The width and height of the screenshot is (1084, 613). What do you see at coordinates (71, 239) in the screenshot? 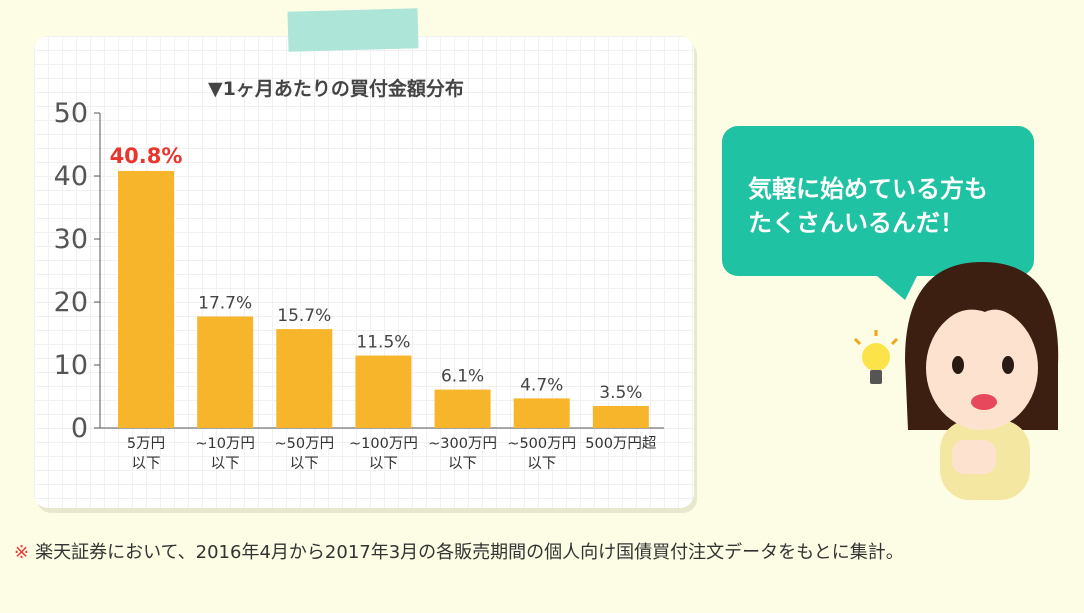
I see `y-tick-label: 30` at bounding box center [71, 239].